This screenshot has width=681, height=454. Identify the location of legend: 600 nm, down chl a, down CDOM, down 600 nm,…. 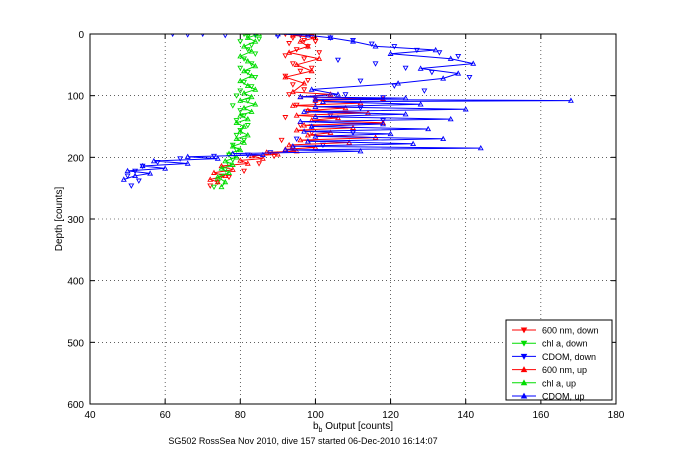
(559, 360).